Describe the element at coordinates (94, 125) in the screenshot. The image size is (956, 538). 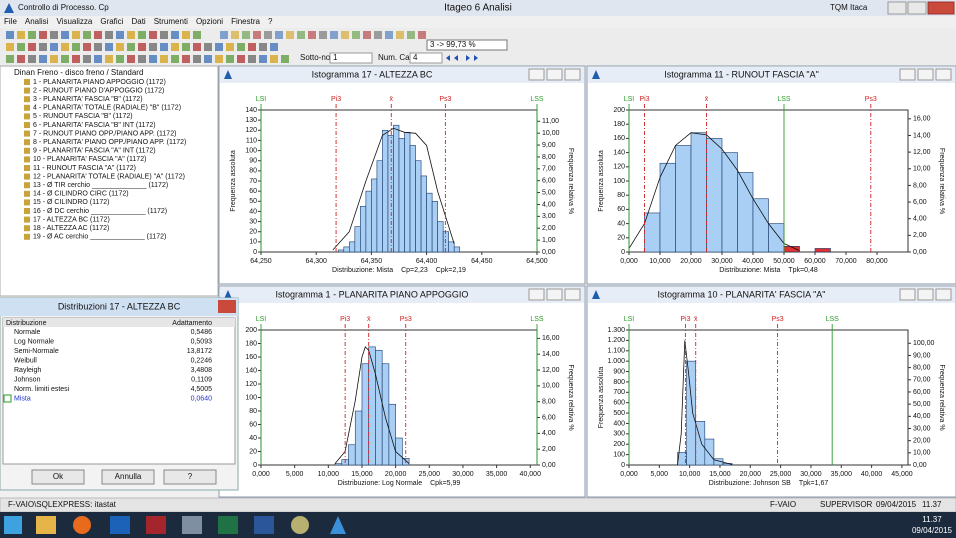
I see `tree-item: 6 - PLANARITA' FASCIA "B" INT (1172)` at that location.